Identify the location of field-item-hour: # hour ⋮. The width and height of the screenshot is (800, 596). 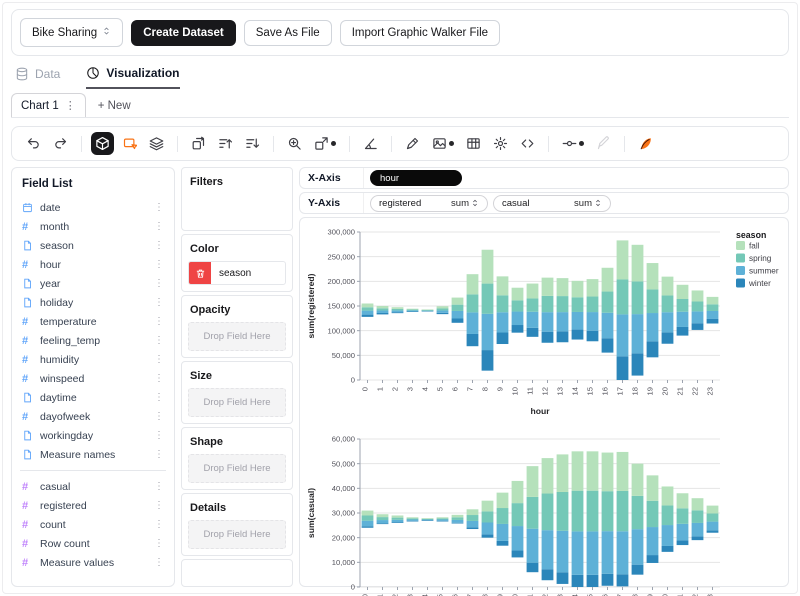
(93, 264).